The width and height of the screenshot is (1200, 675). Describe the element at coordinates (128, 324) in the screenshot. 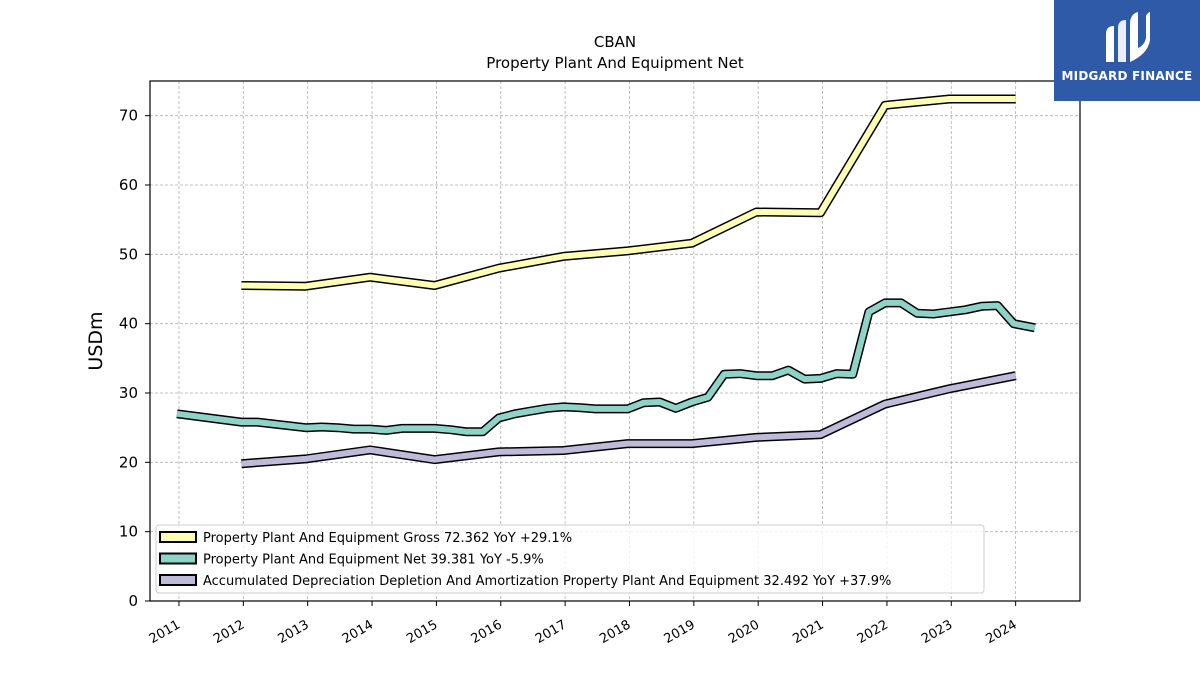

I see `y-tick-label: 40` at that location.